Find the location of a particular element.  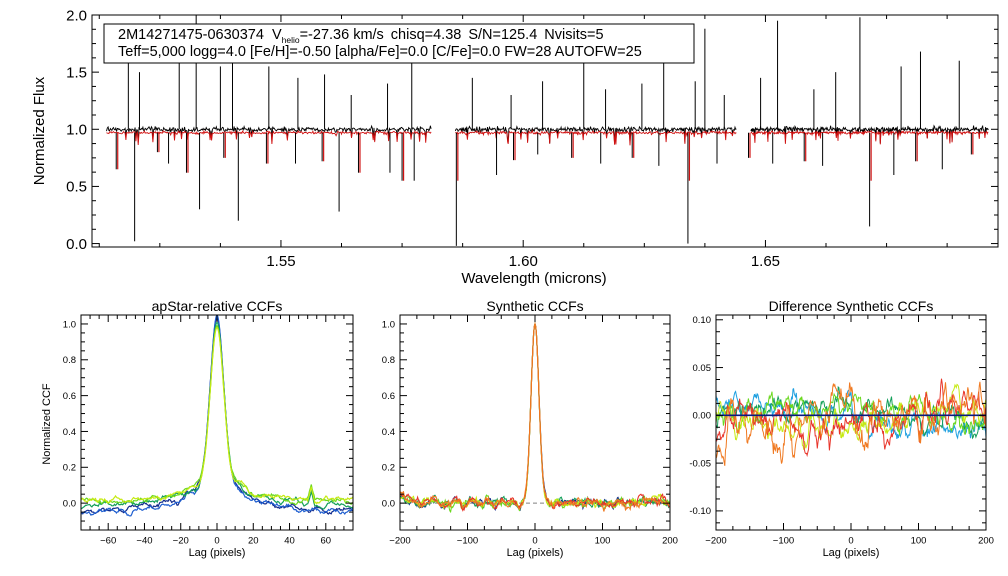

spectrum-x-axis-label: Wavelength (microns) is located at coordinates (533, 278).